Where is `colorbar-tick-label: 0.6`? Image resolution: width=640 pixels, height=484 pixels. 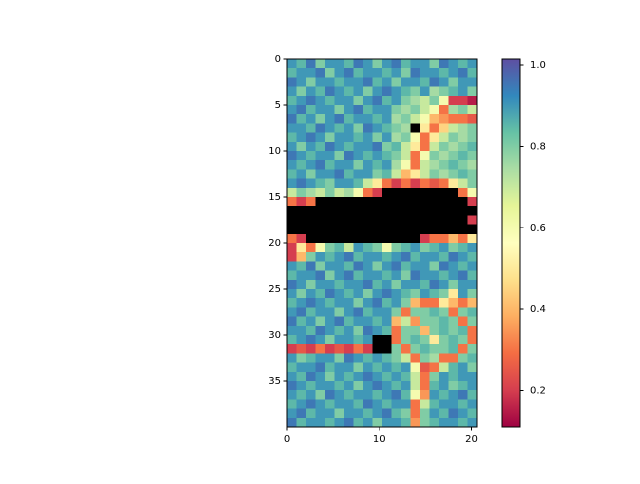
colorbar-tick-label: 0.6 is located at coordinates (538, 228).